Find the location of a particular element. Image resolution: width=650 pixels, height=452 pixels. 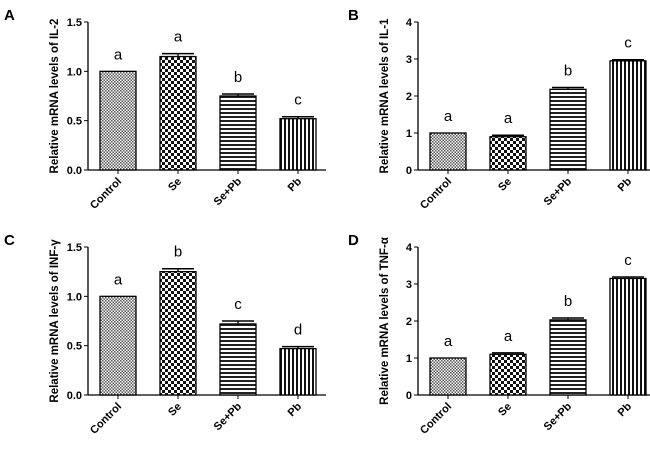

y-axis-label: Relative mRNA levels of IL-1 is located at coordinates (385, 95).